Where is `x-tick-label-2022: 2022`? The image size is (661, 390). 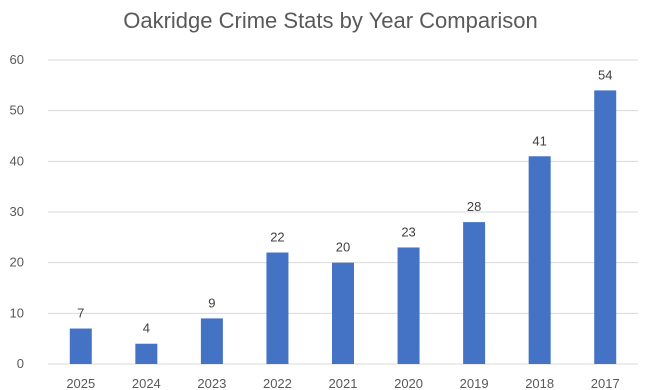
x-tick-label-2022: 2022 is located at coordinates (277, 383).